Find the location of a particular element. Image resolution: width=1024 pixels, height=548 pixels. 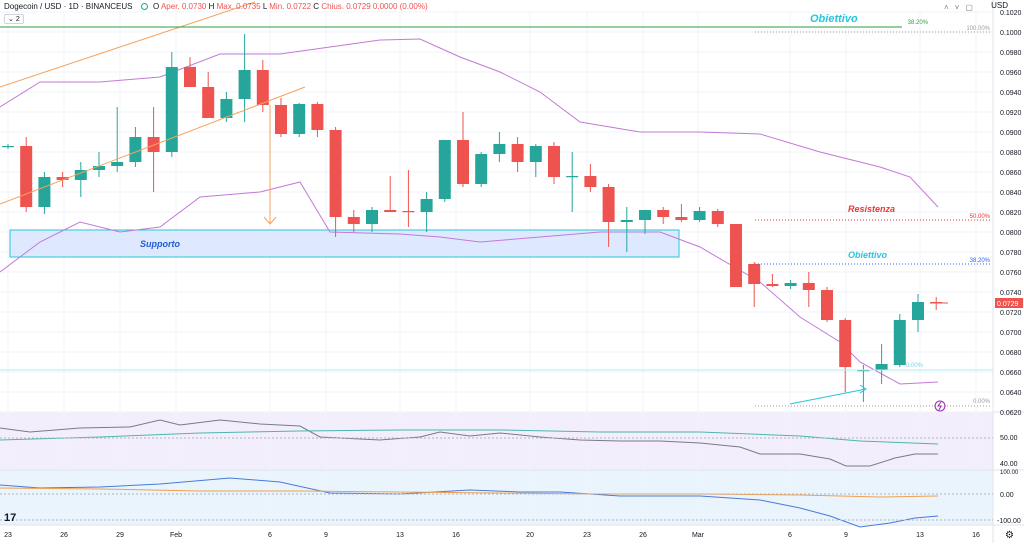

x-tick-label: 16 is located at coordinates (456, 535).